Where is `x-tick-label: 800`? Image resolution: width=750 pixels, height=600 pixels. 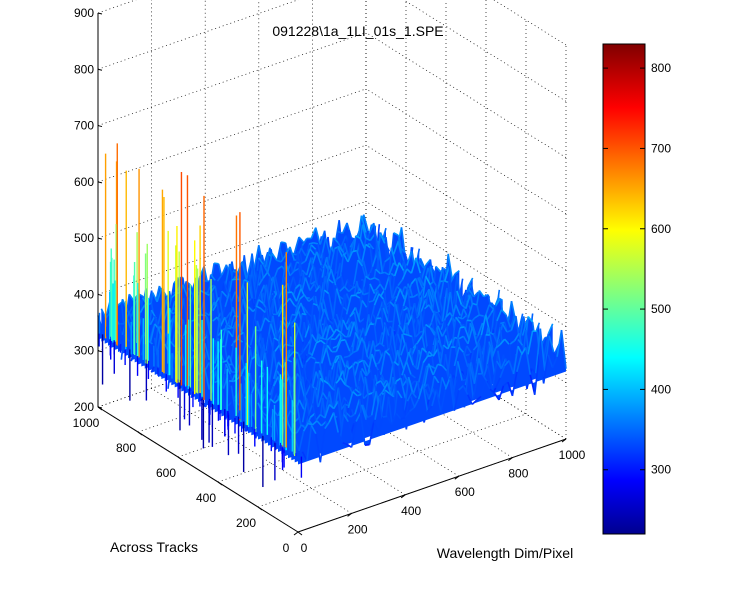
x-tick-label: 800 is located at coordinates (518, 474).